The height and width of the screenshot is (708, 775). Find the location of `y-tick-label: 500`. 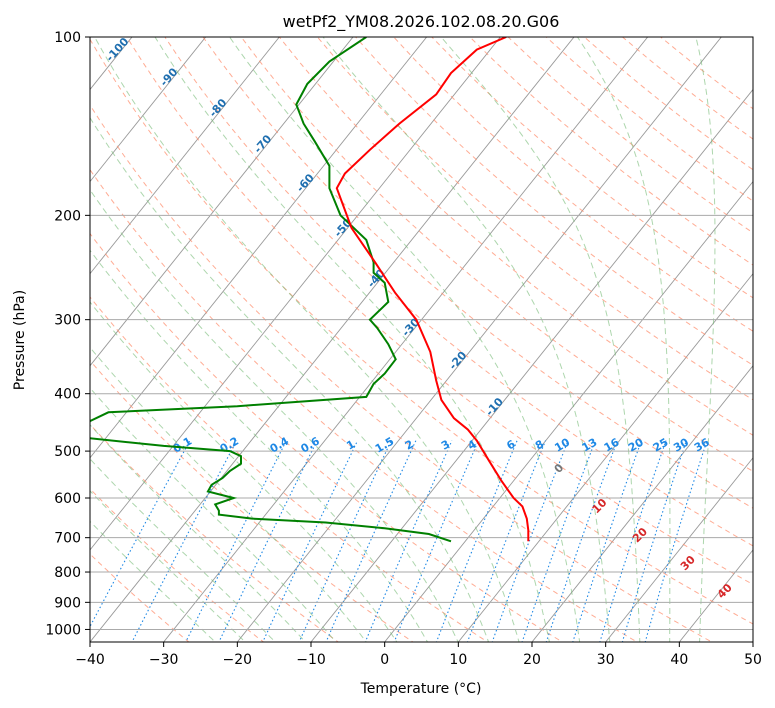

y-tick-label: 500 is located at coordinates (67, 452).